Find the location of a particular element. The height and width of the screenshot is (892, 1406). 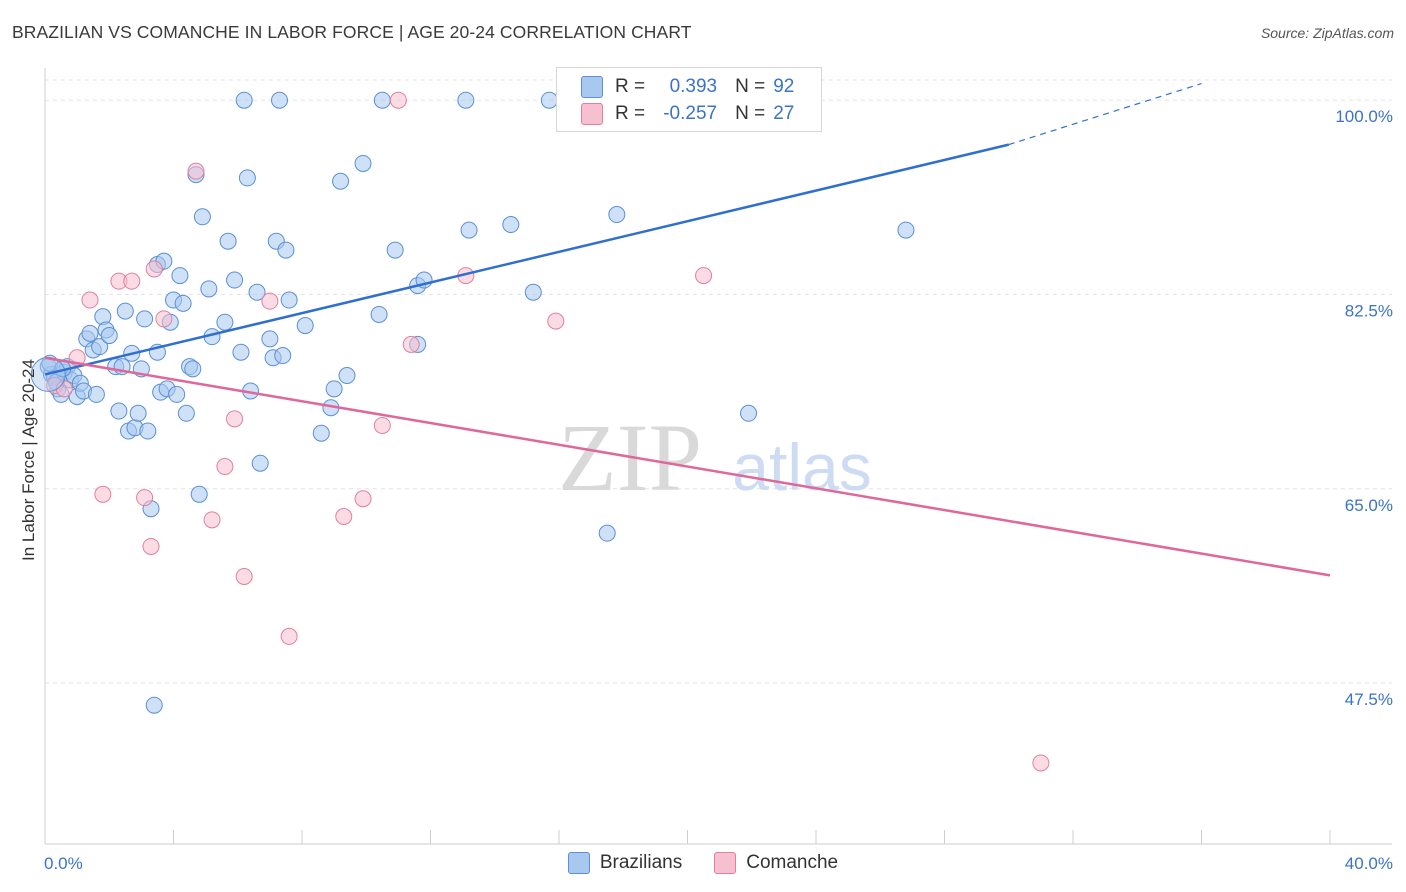

r-value: -0.257 is located at coordinates (690, 113).